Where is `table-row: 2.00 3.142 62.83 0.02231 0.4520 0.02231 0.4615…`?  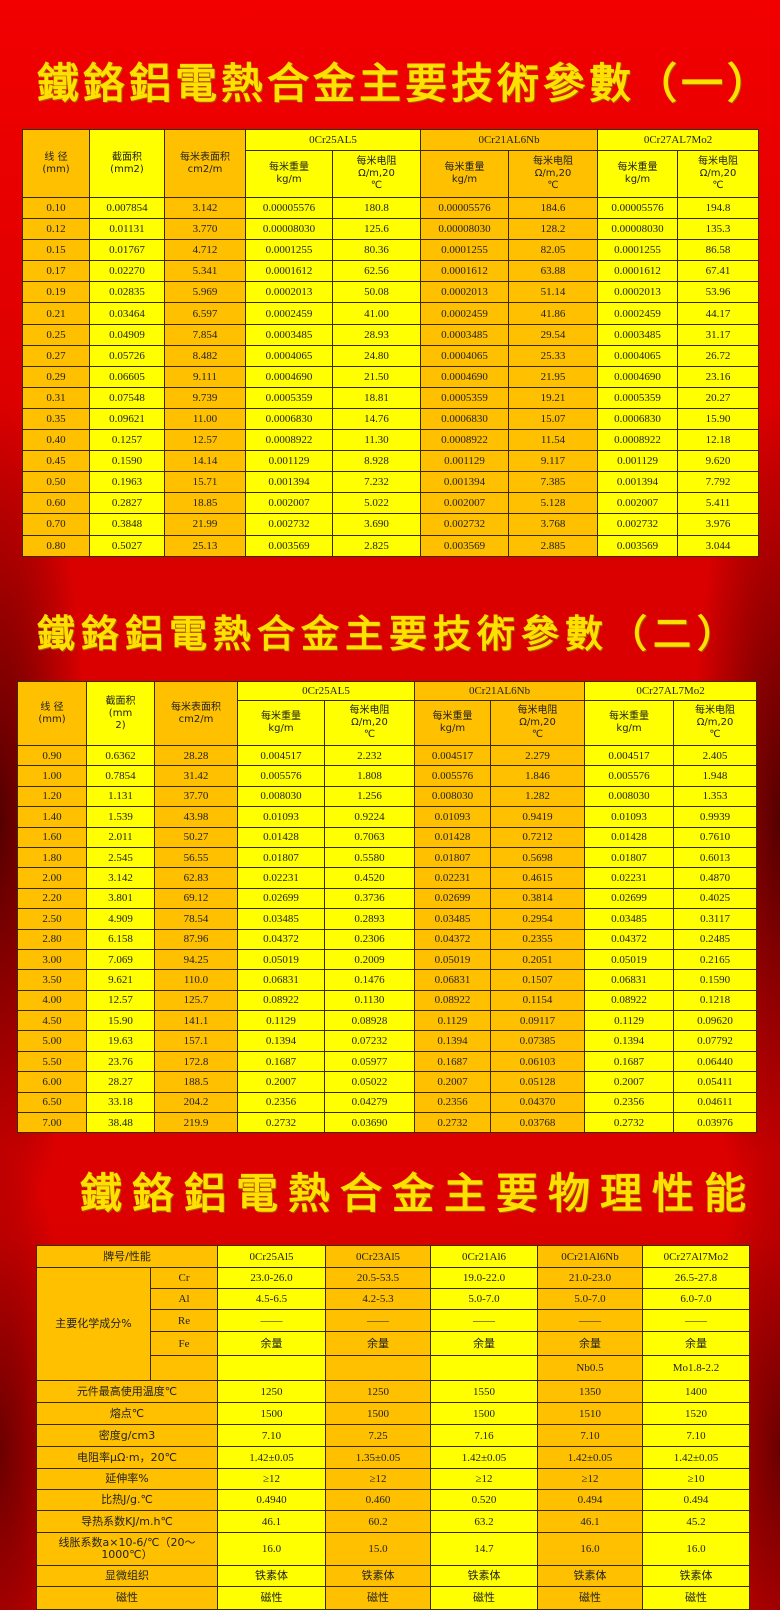
table-row: 2.00 3.142 62.83 0.02231 0.4520 0.02231 0.4615… is located at coordinates (387, 878).